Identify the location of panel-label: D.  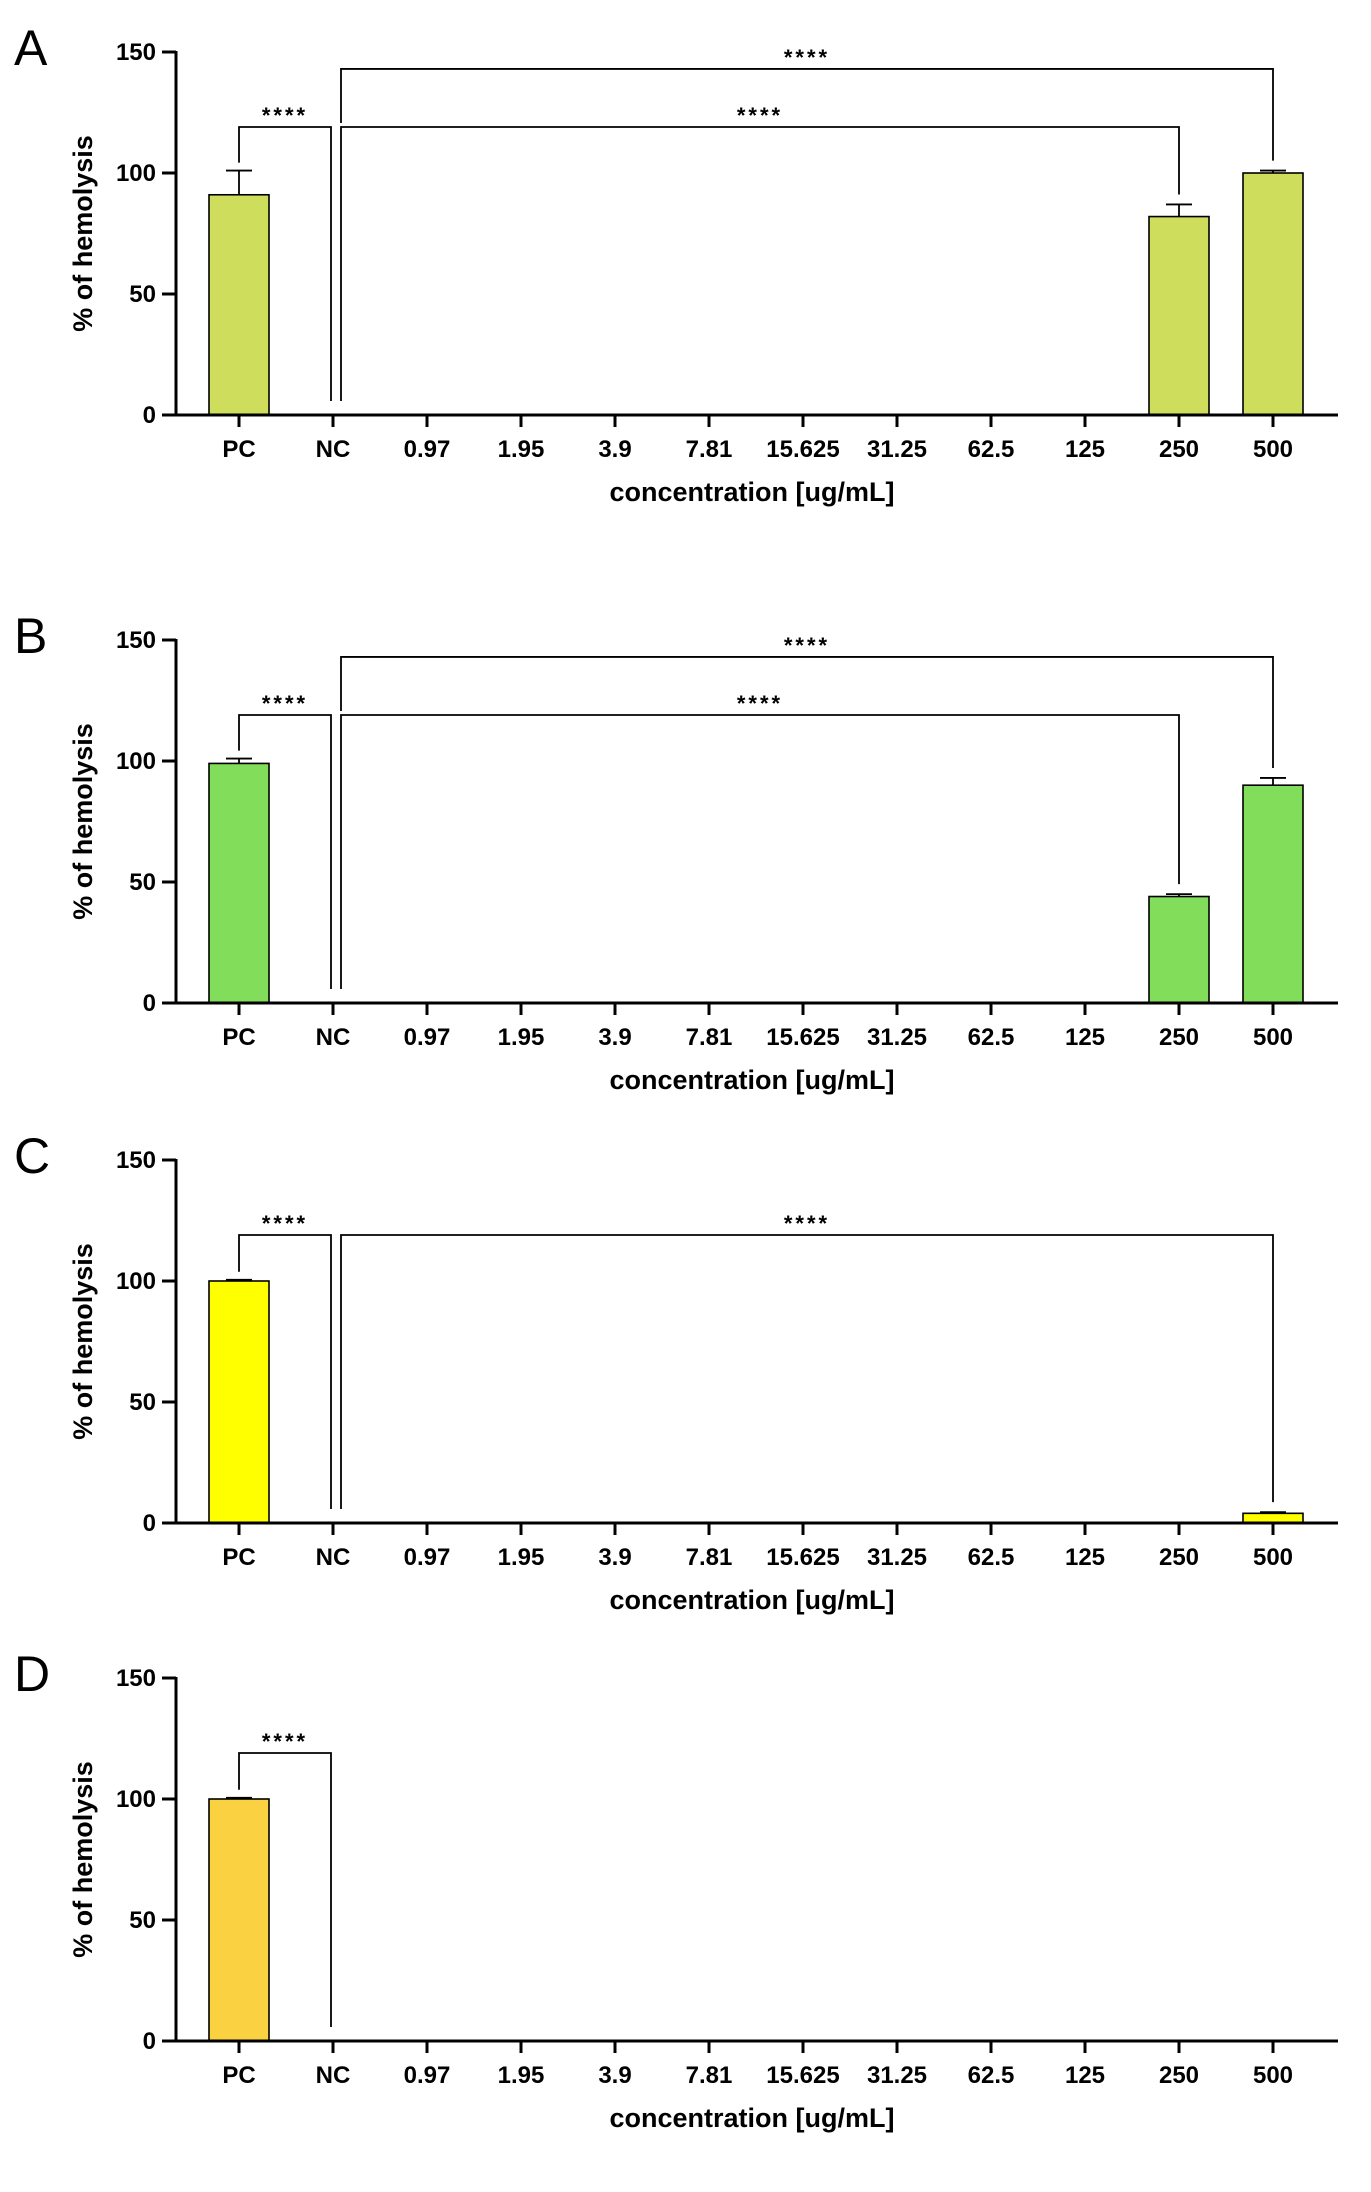
(32, 1674).